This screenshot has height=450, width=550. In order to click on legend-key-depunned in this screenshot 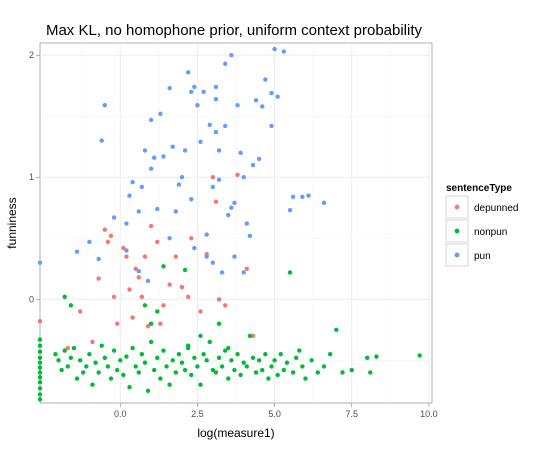, I will do `click(457, 207)`.